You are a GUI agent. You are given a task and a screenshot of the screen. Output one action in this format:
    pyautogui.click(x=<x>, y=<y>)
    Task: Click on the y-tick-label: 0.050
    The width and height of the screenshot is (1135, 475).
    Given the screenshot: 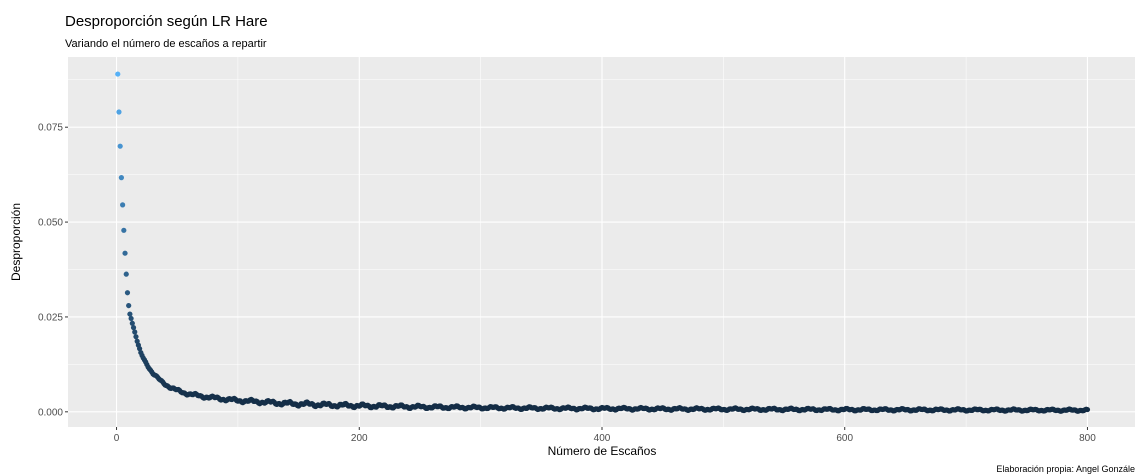 What is the action you would take?
    pyautogui.click(x=50, y=223)
    